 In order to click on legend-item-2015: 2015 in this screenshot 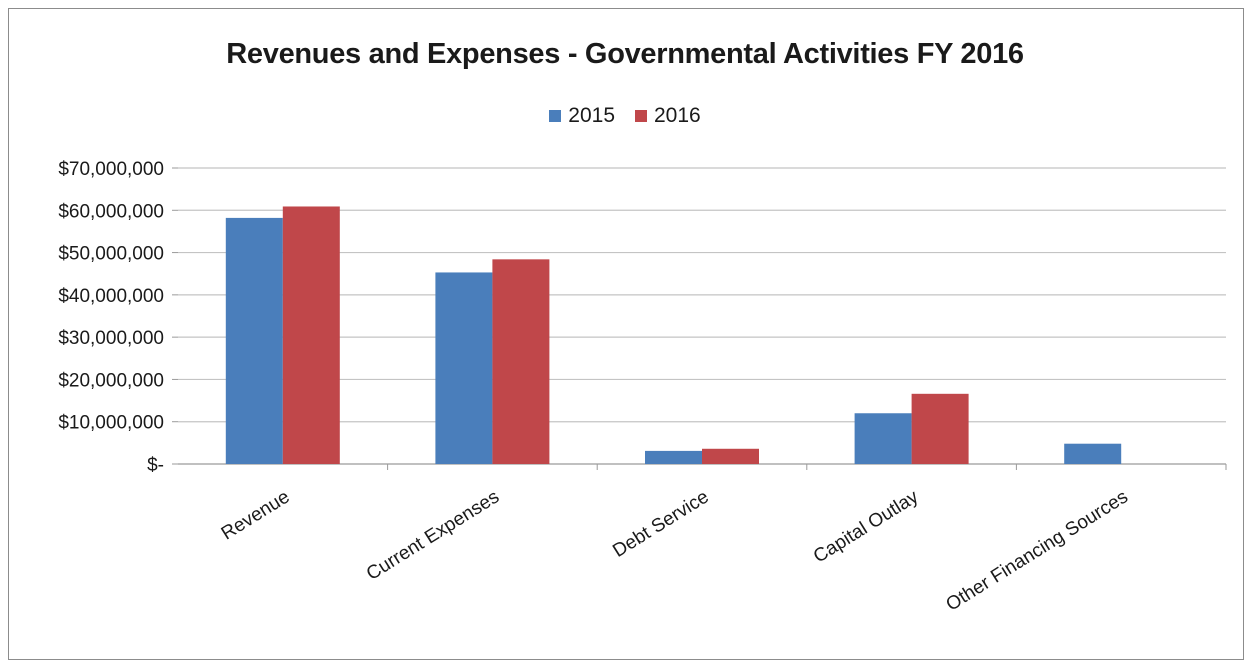, I will do `click(582, 116)`.